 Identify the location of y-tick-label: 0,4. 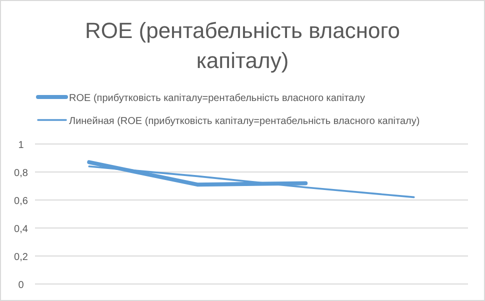
(21, 229).